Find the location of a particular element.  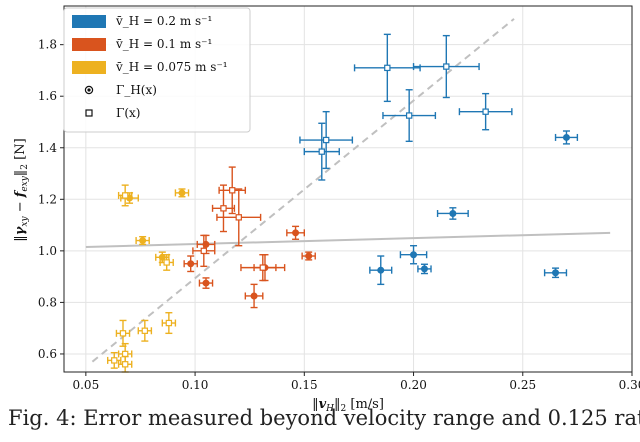

legend-label: v̄_H = 0.1 m s⁻¹ is located at coordinates (163, 44).